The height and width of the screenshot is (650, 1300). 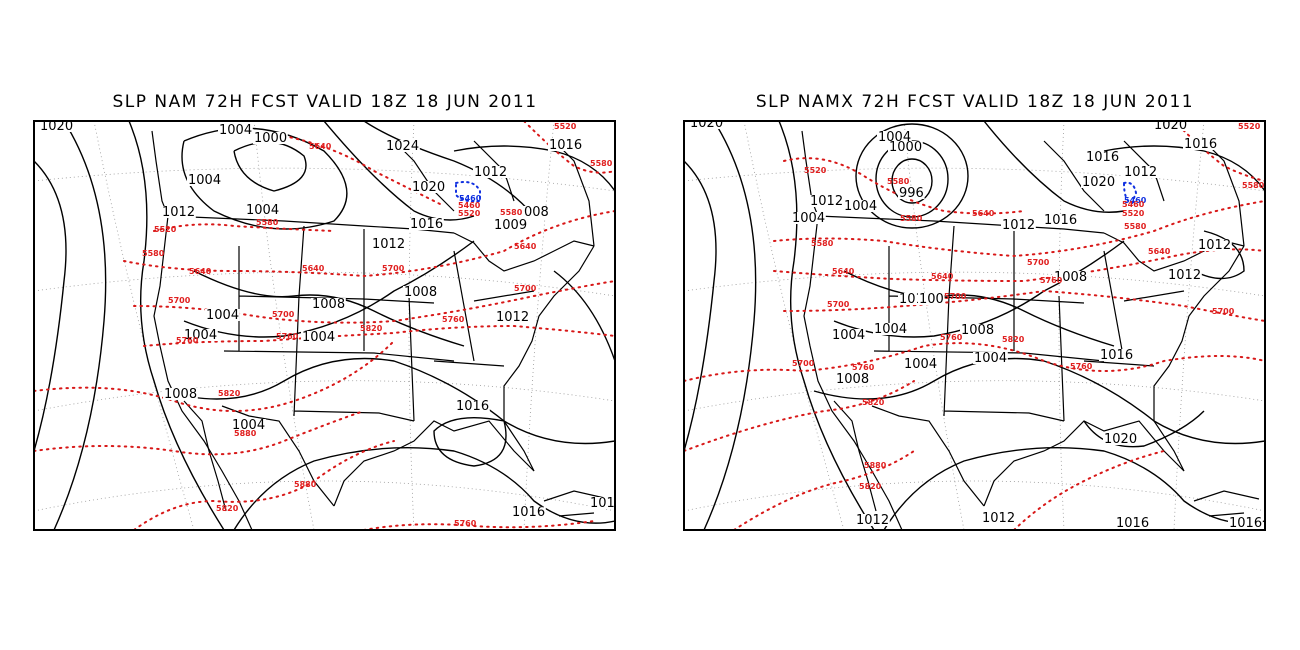 I want to click on isobar-label: 100, so click(x=931, y=299).